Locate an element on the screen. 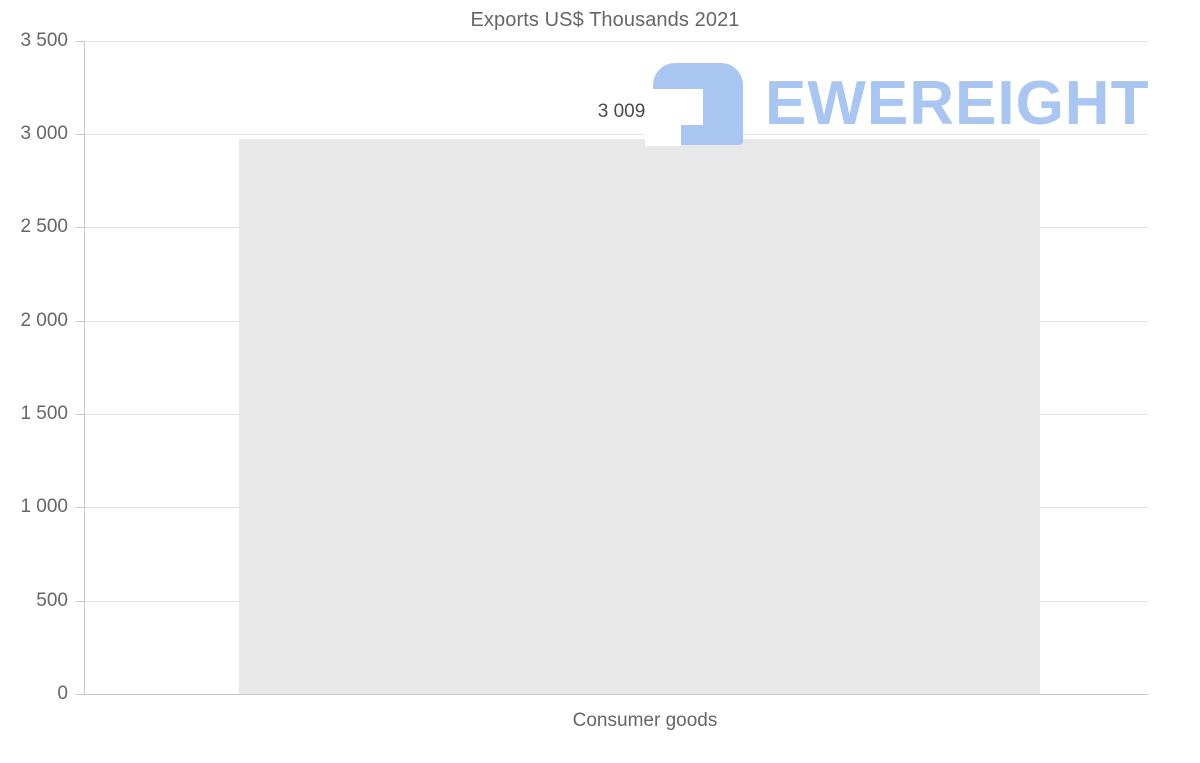 The width and height of the screenshot is (1200, 763). y-axis-label-3500: 3 500 is located at coordinates (44, 40).